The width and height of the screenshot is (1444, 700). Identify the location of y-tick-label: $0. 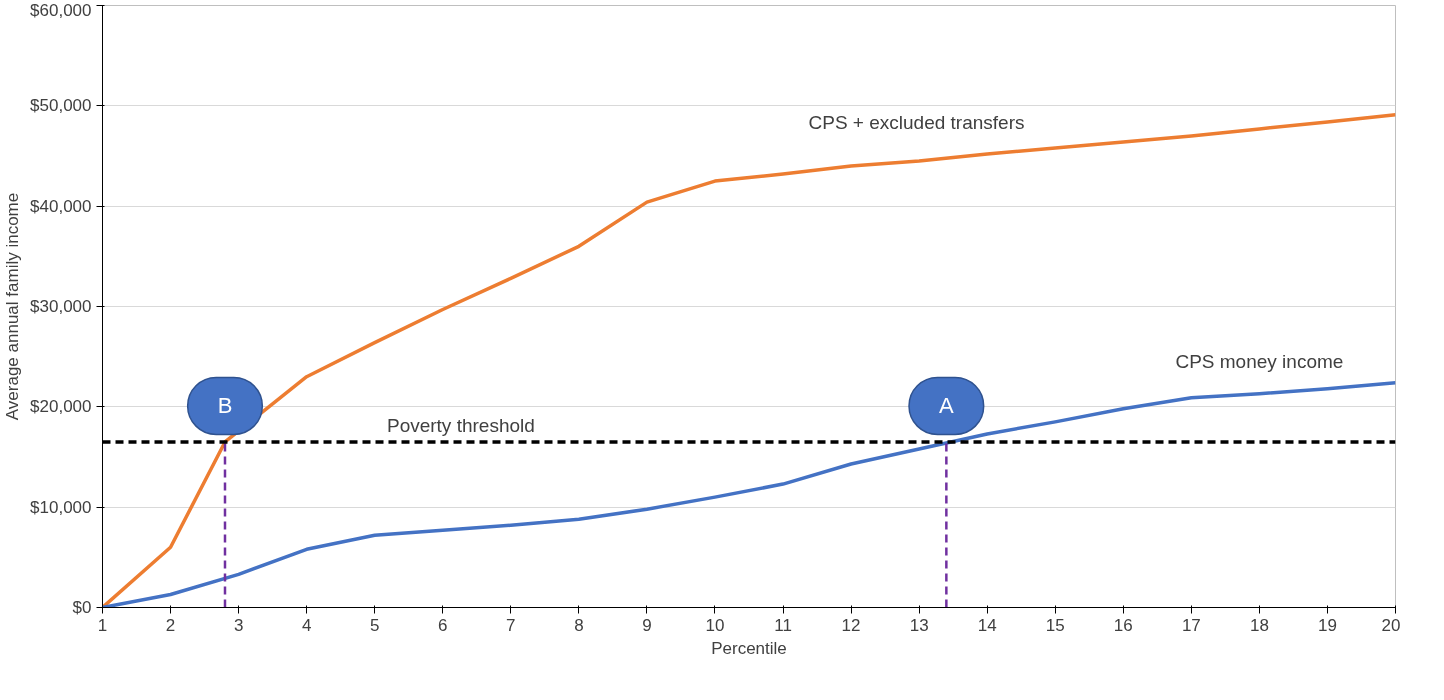
(82, 607).